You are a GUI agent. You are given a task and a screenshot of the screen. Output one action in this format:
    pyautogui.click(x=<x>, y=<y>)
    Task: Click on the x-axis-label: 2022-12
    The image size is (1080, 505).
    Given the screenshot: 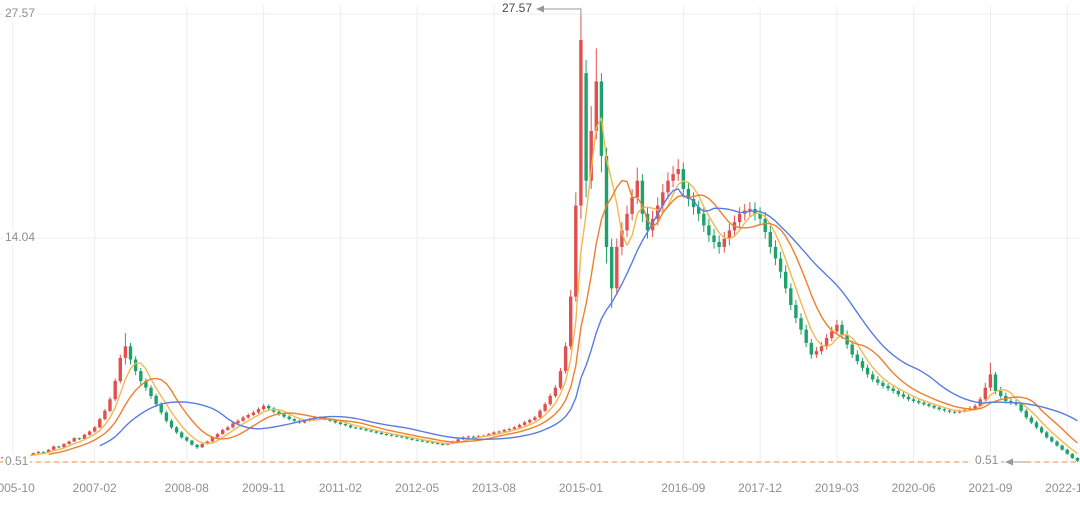 What is the action you would take?
    pyautogui.click(x=1062, y=488)
    